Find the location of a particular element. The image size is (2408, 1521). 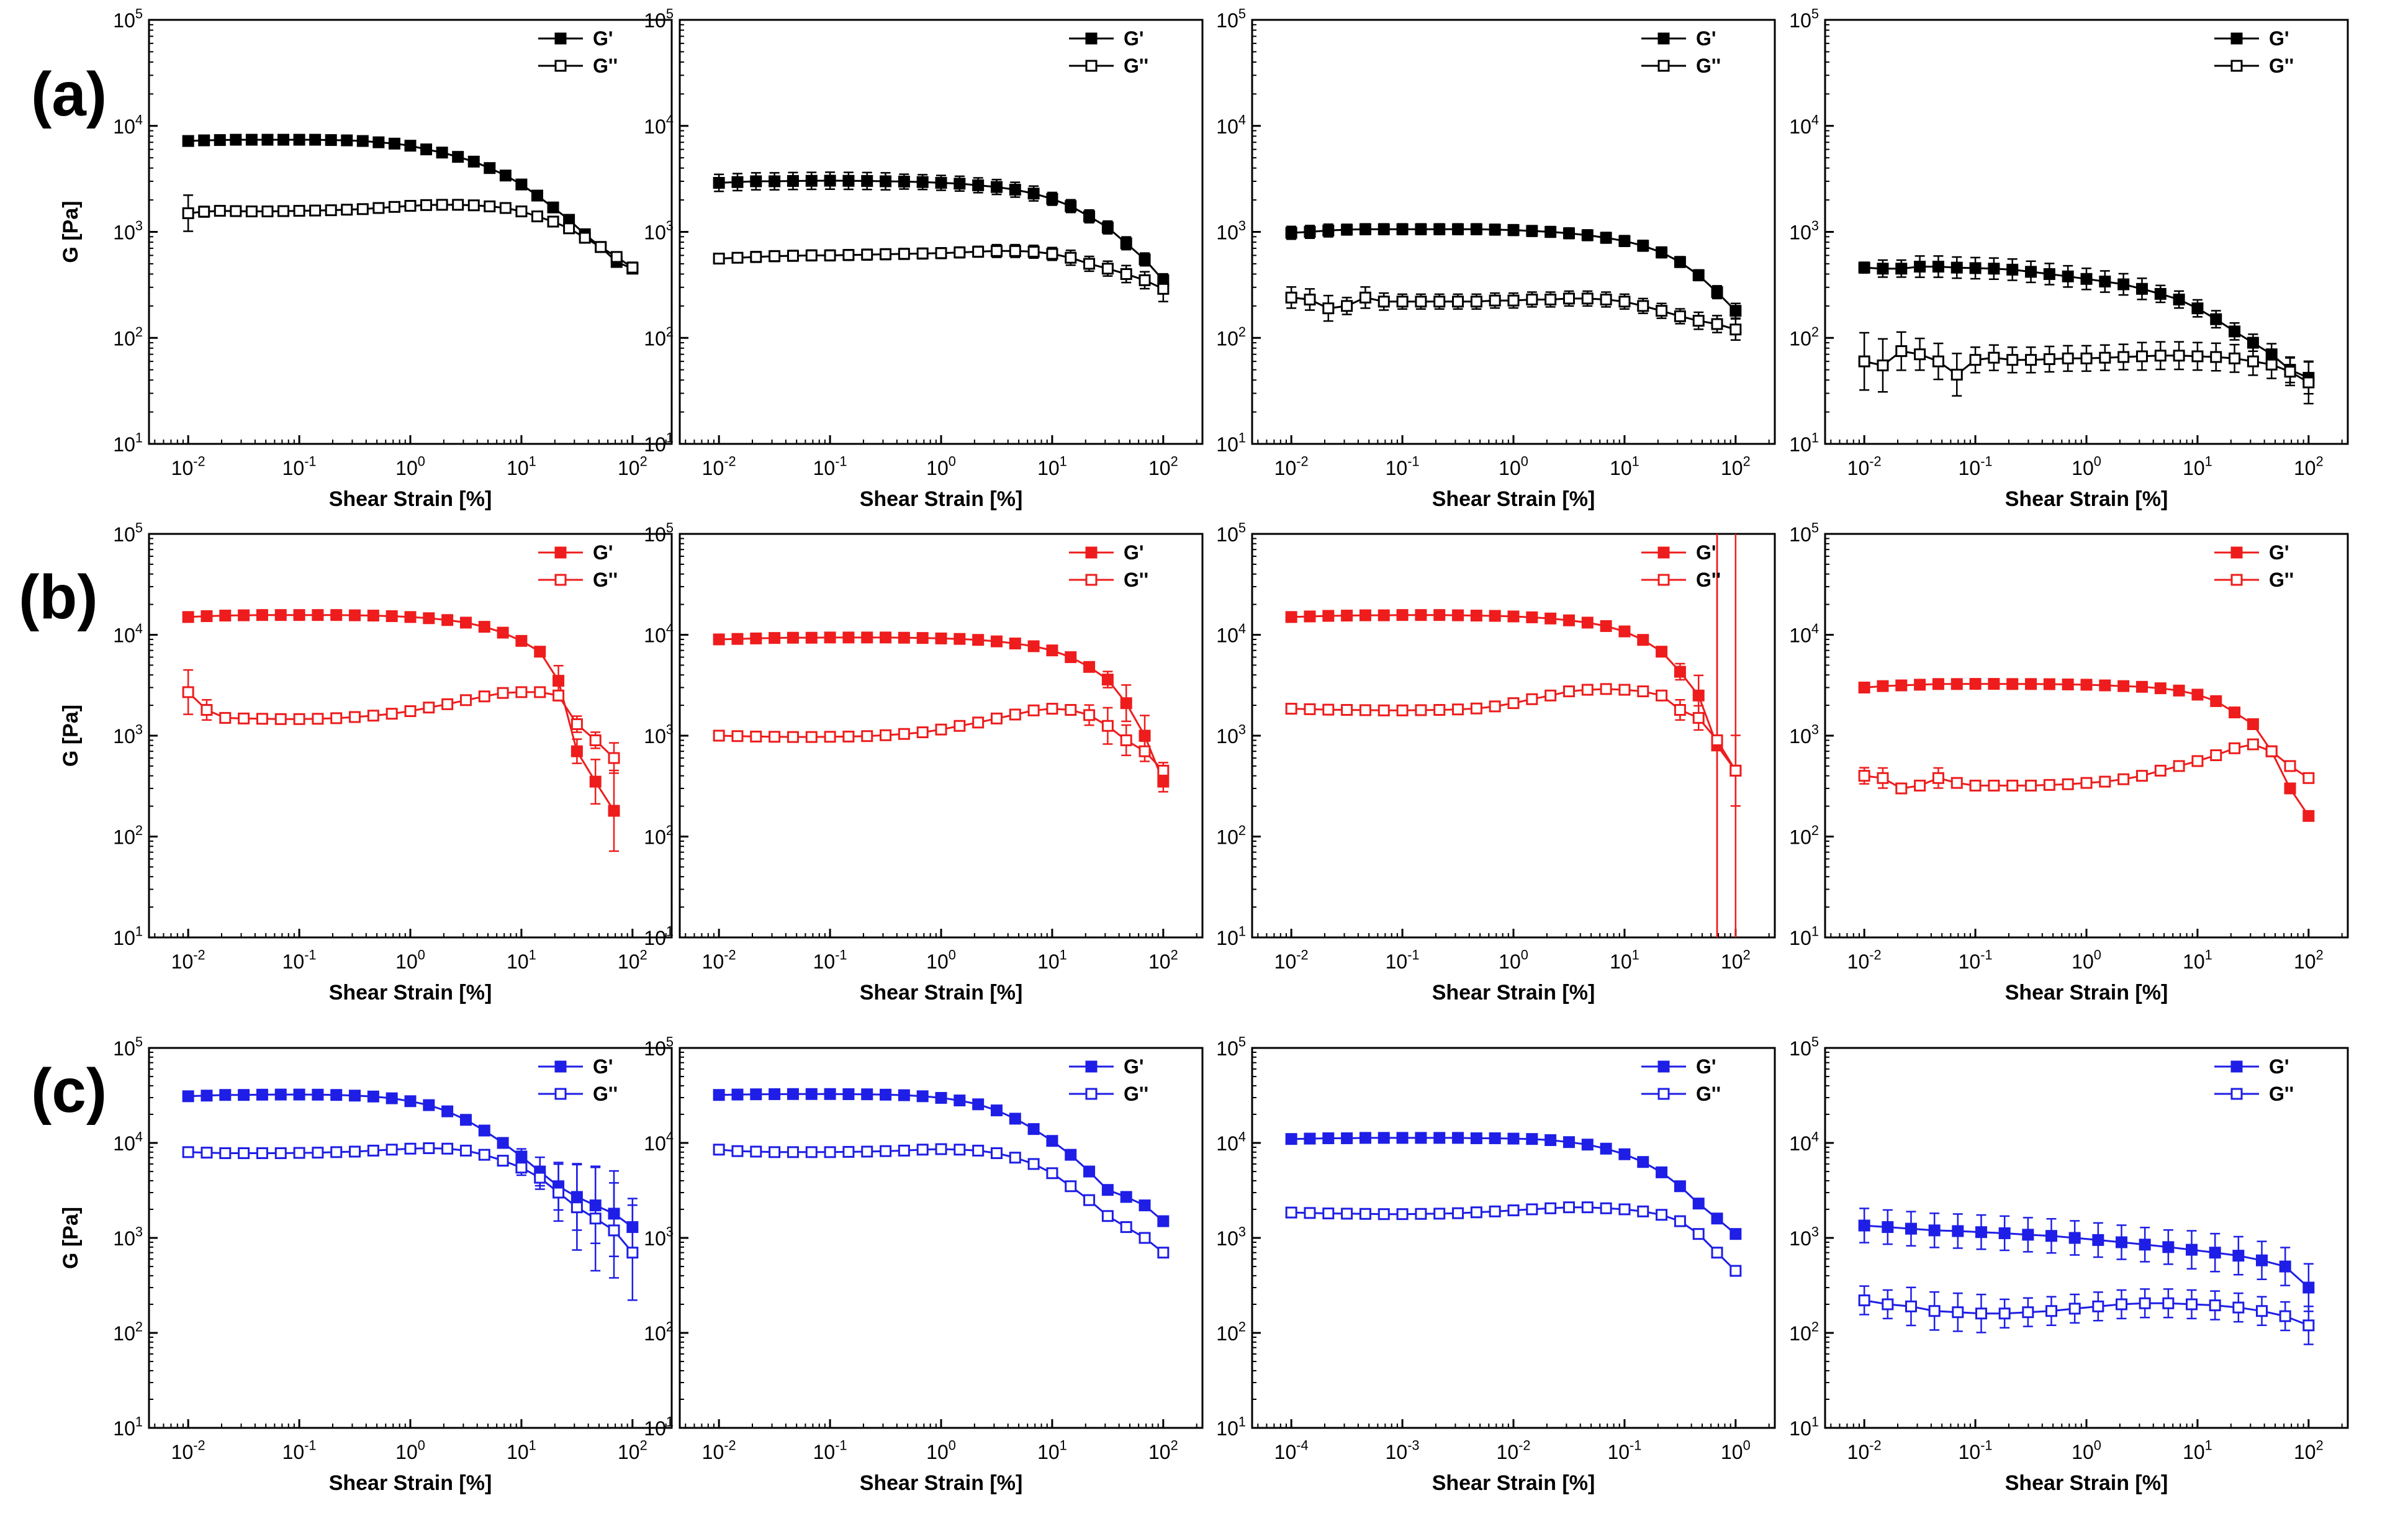

x-tick-label: 10⁻³ is located at coordinates (1403, 1450).